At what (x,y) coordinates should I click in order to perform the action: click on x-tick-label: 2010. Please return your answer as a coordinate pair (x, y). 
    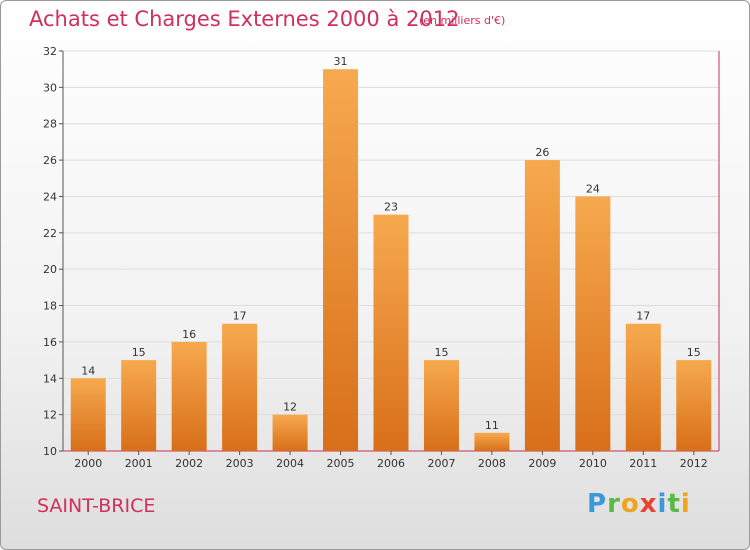
    Looking at the image, I should click on (593, 463).